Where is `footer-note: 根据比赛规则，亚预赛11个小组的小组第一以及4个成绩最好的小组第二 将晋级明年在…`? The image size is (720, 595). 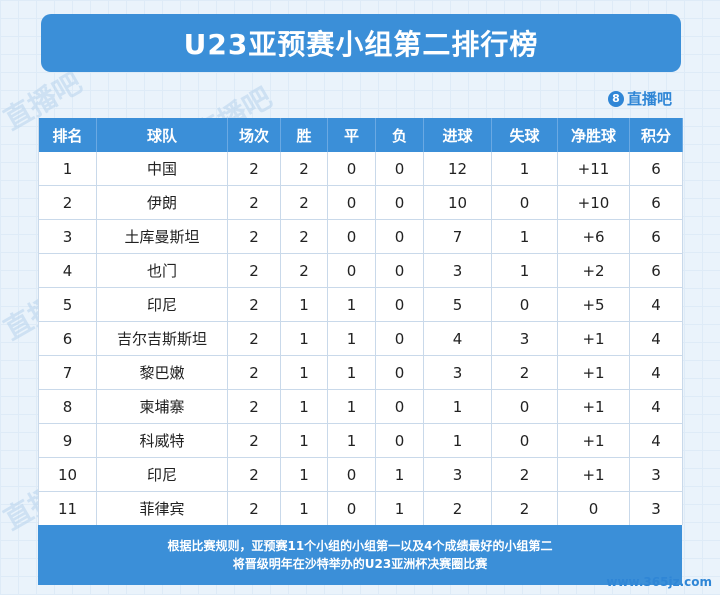
footer-note: 根据比赛规则，亚预赛11个小组的小组第一以及4个成绩最好的小组第二 将晋级明年在… is located at coordinates (360, 555).